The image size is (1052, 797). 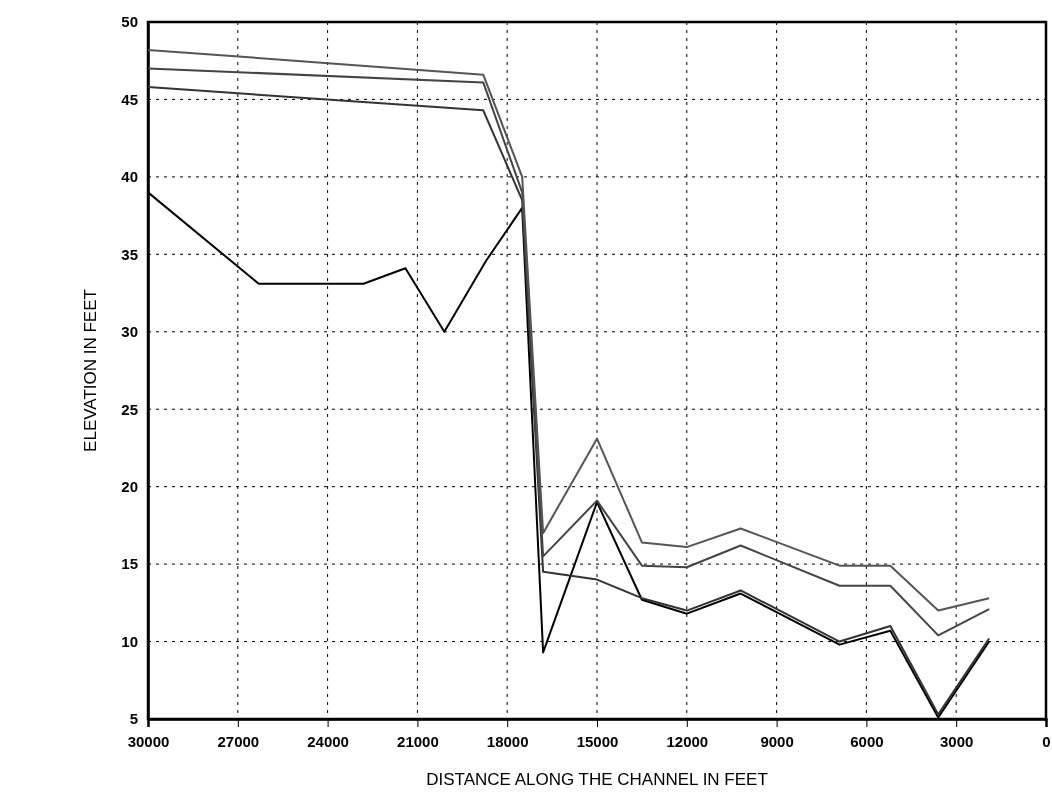 What do you see at coordinates (129, 409) in the screenshot?
I see `y-tick-label: 25` at bounding box center [129, 409].